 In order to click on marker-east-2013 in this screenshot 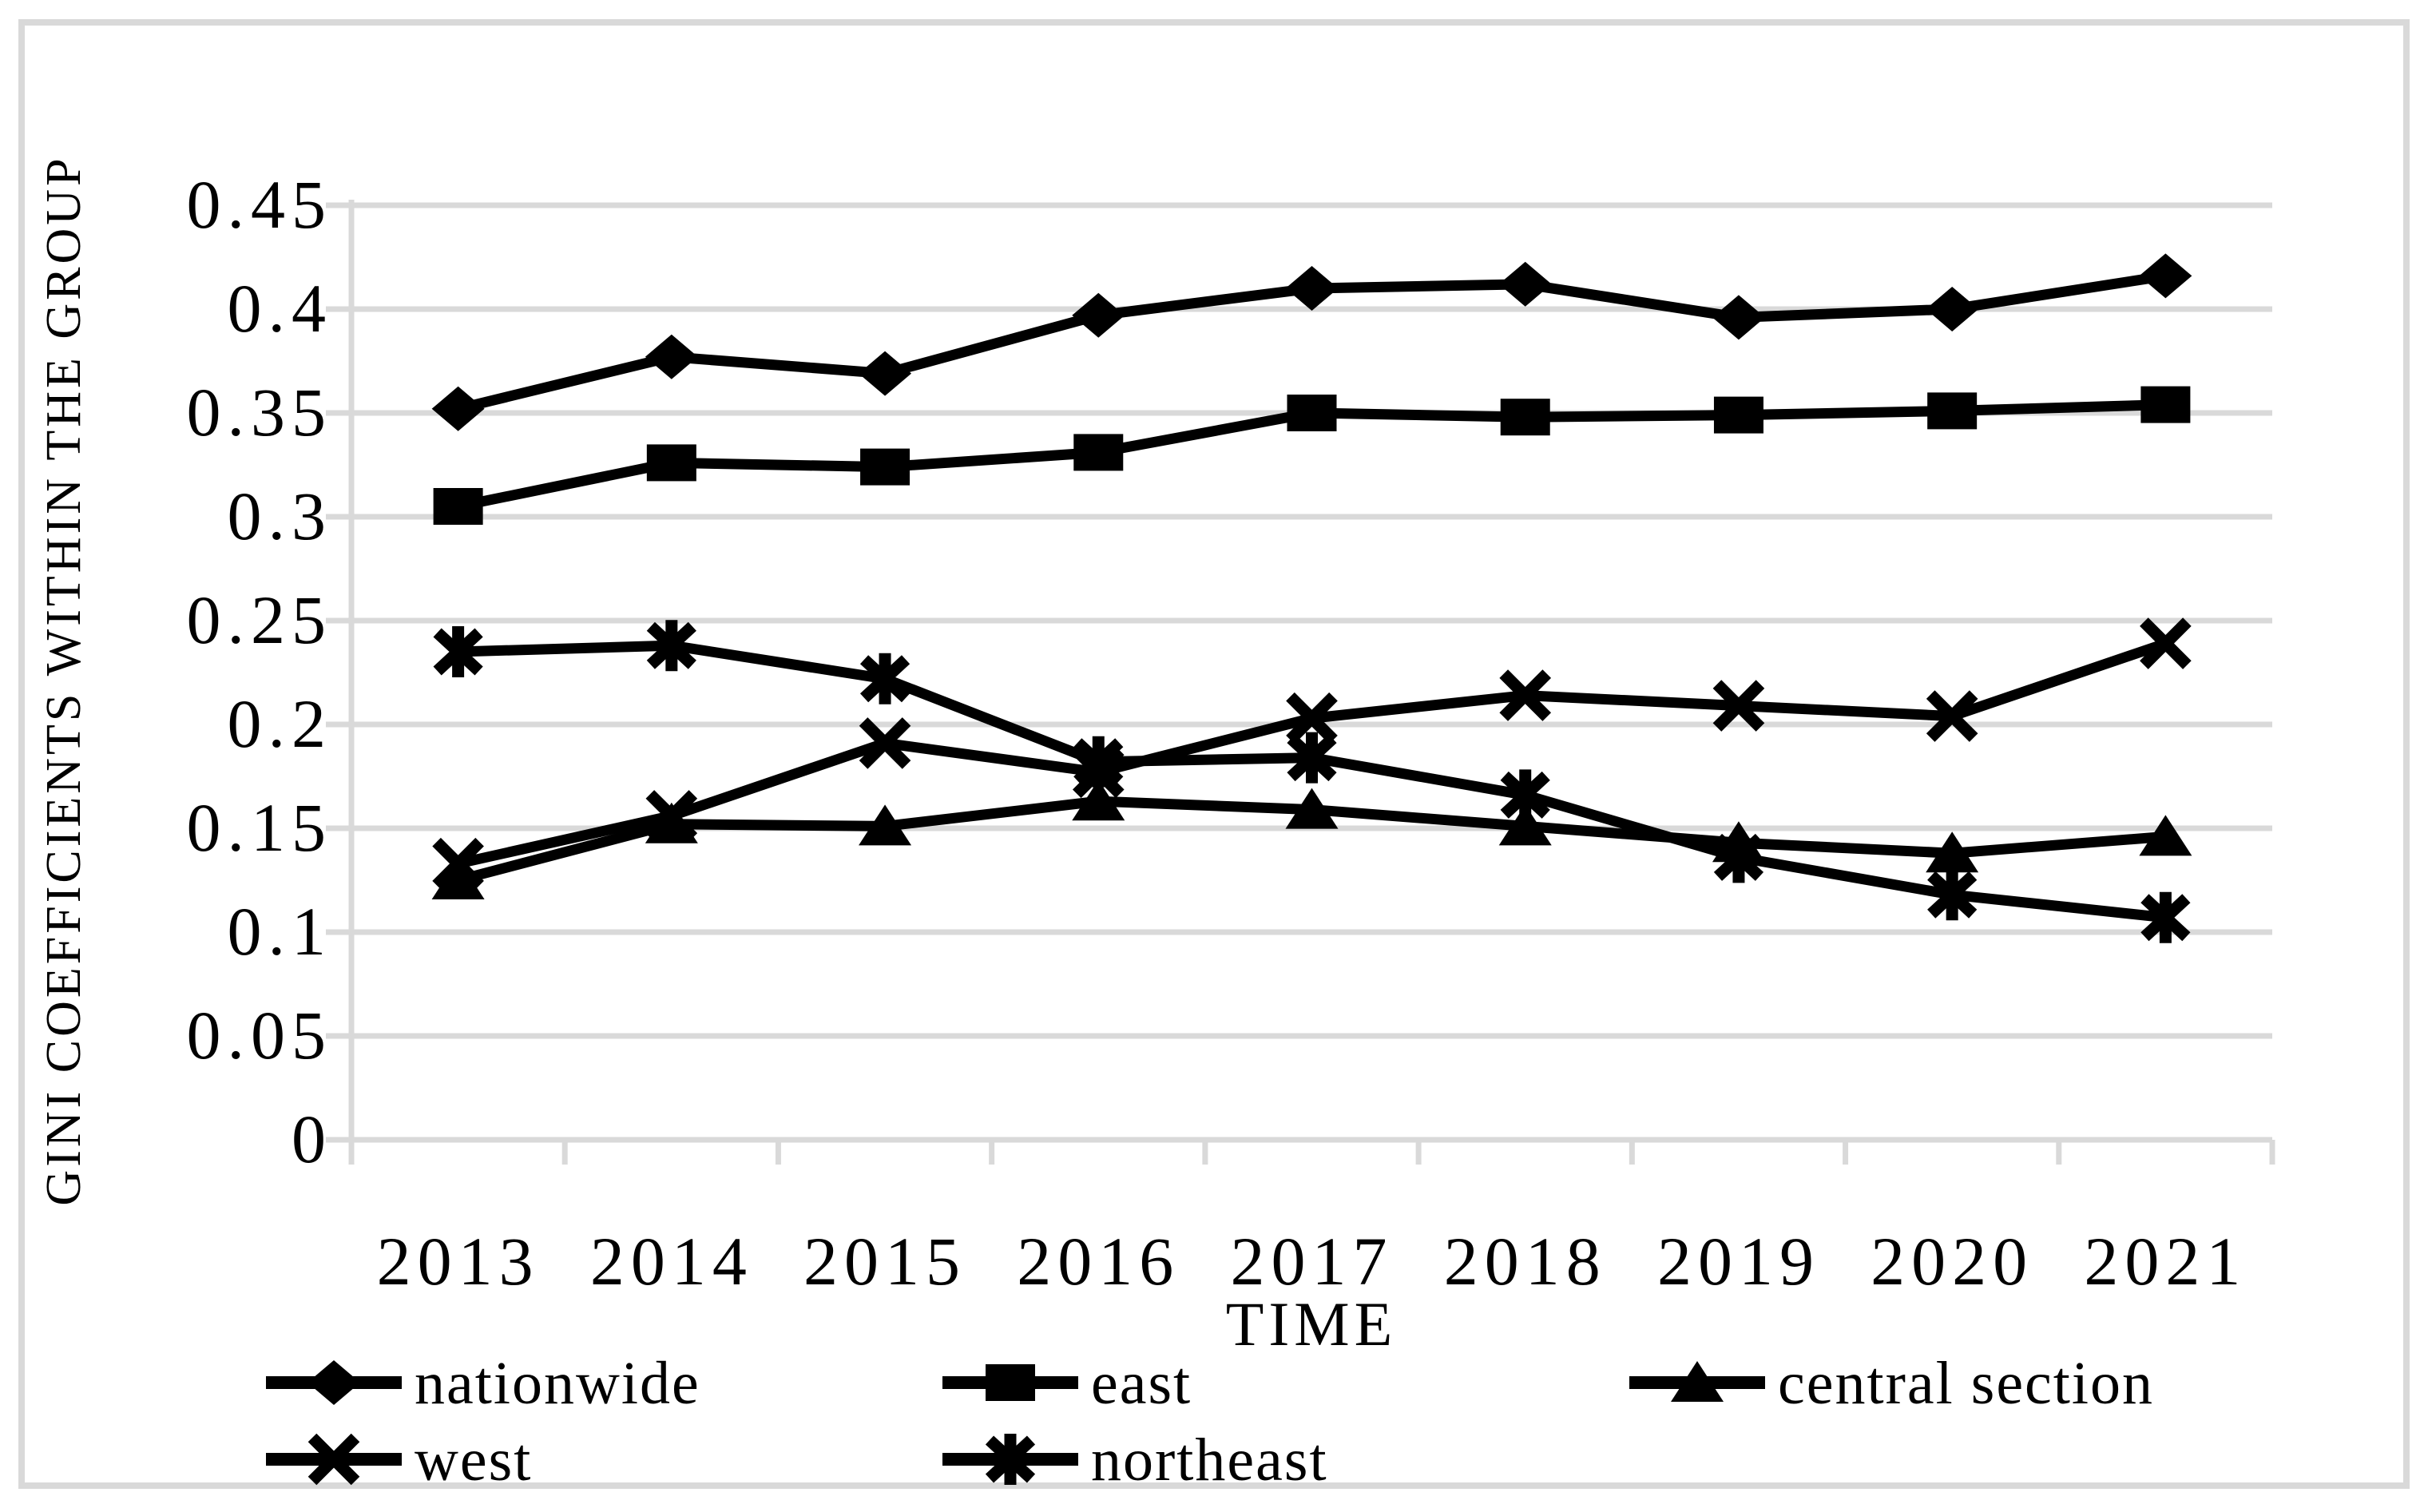, I will do `click(458, 506)`.